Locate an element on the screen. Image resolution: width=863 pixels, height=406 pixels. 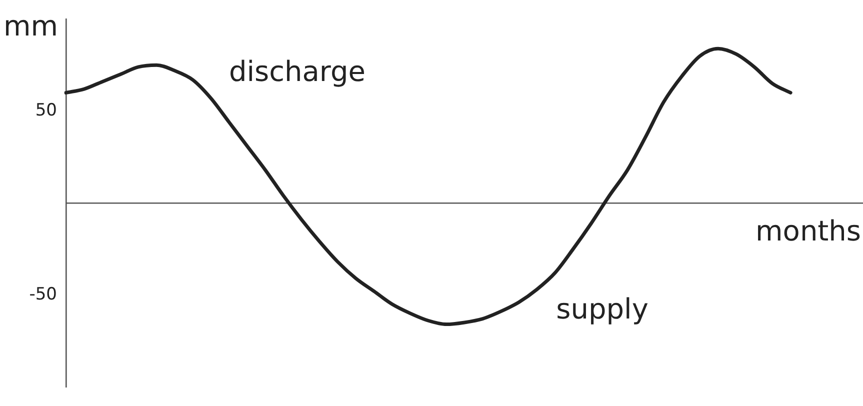
annotation: supply is located at coordinates (602, 309).